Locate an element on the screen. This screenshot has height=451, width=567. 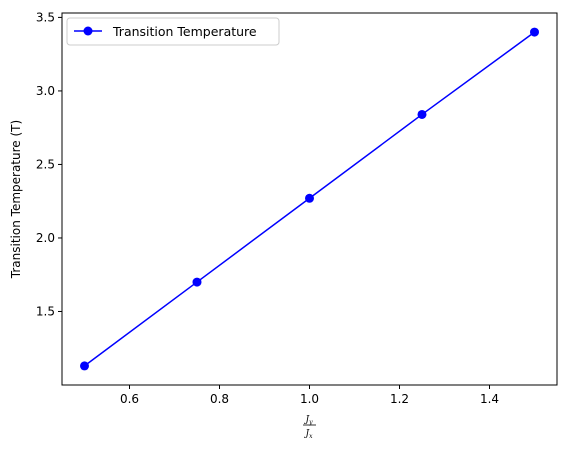
x-axis-label-numerator: Jy is located at coordinates (309, 420).